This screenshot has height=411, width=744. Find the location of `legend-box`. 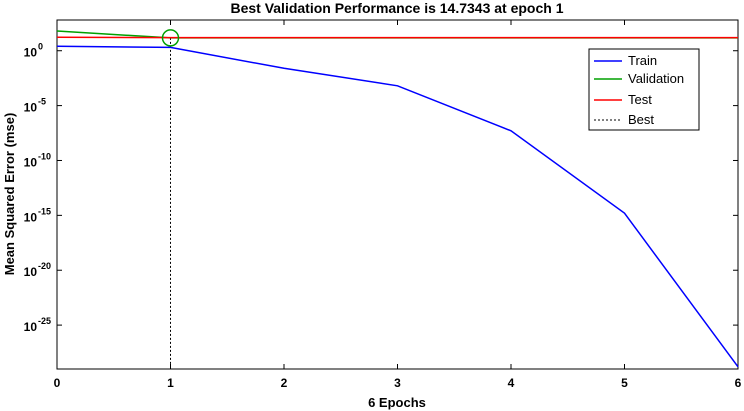

legend-box is located at coordinates (644, 89).